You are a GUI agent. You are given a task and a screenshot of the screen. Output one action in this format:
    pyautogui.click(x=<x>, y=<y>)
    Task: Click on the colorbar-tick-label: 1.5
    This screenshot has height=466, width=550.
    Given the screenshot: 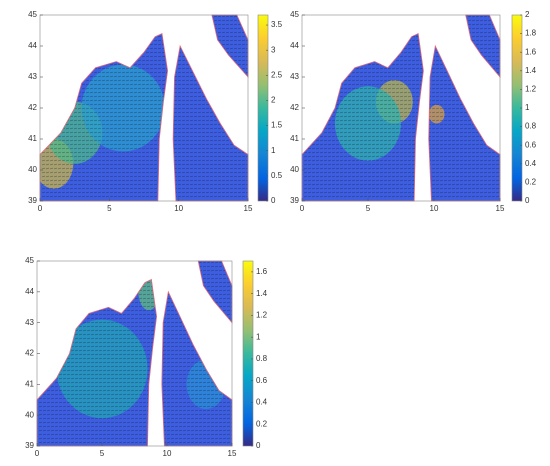 What is the action you would take?
    pyautogui.click(x=277, y=125)
    